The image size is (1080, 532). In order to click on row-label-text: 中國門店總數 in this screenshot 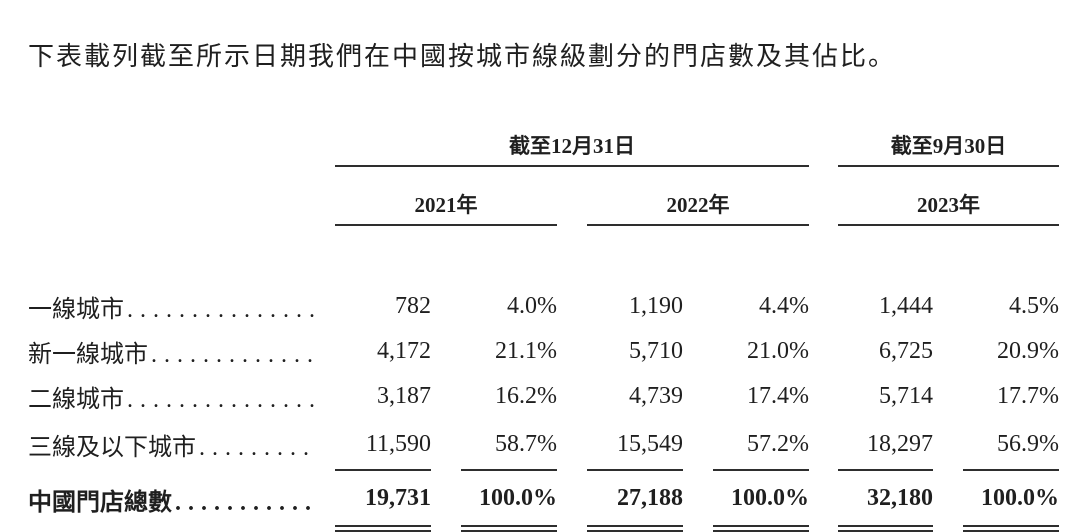, I will do `click(100, 502)`.